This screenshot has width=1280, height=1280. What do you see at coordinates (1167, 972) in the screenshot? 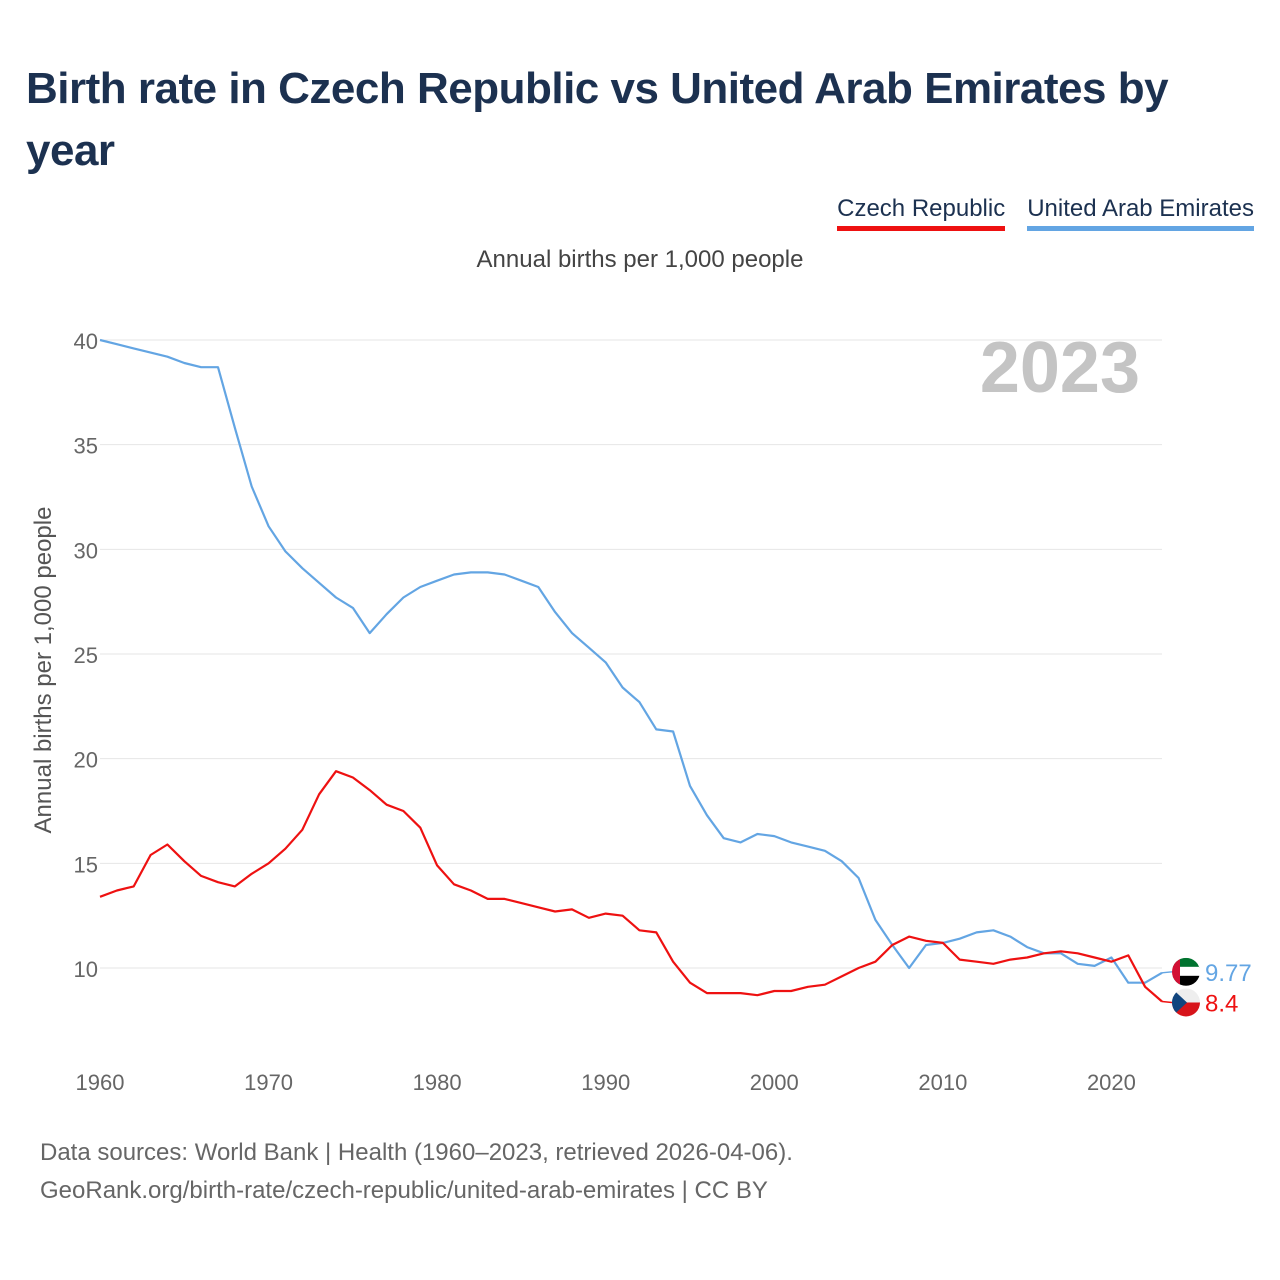
I see `uae-end-connector` at bounding box center [1167, 972].